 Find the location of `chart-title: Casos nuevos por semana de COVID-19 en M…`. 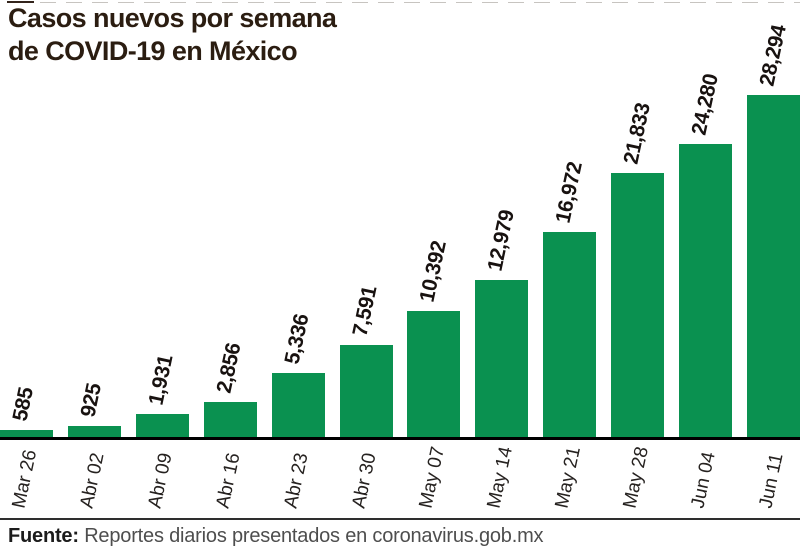

chart-title: Casos nuevos por semana de COVID-19 en M… is located at coordinates (172, 35).